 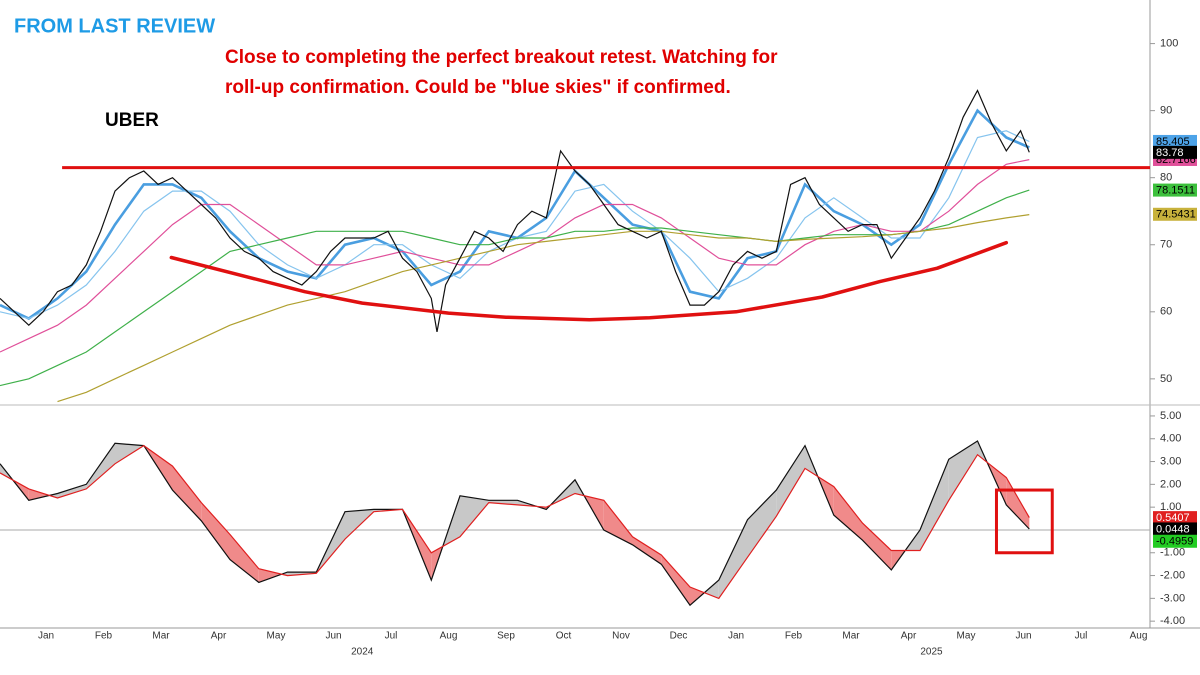 What do you see at coordinates (1172, 598) in the screenshot?
I see `y-tick-label: -3.00` at bounding box center [1172, 598].